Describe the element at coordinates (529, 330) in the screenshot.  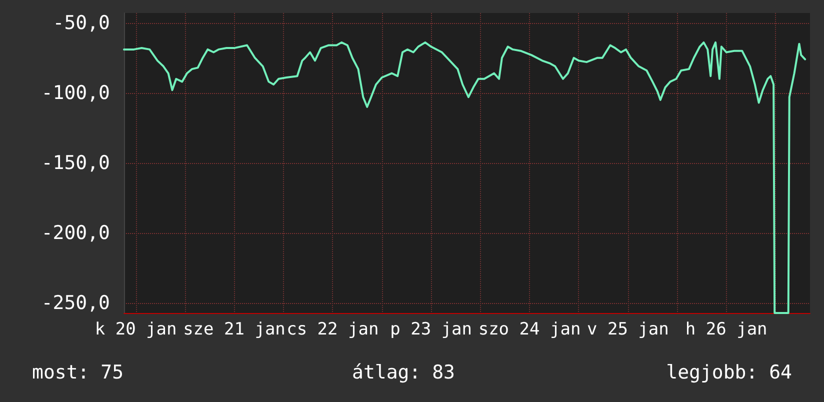
I see `x-tick-label: szo 24 jan` at that location.